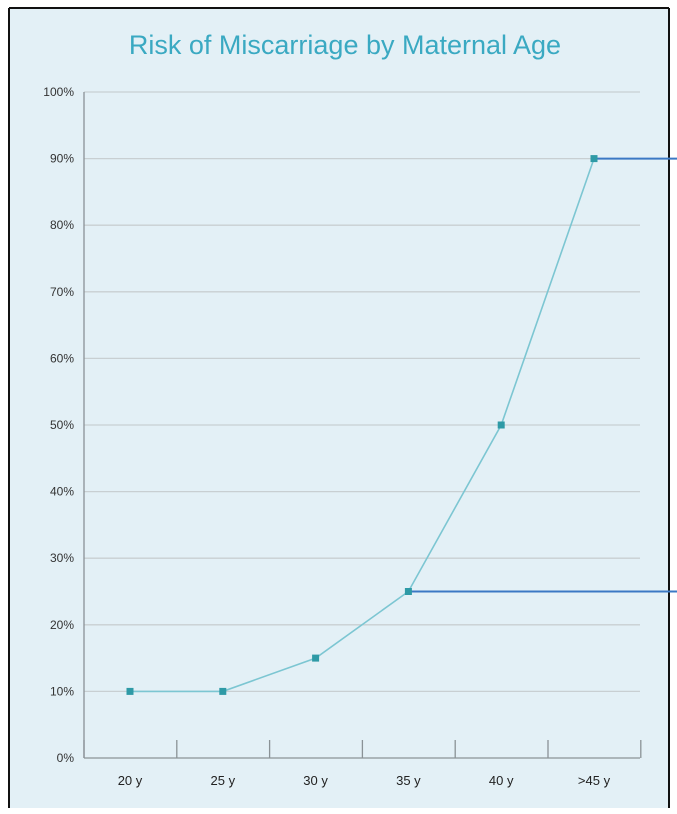  I want to click on y-tick-label: 30%, so click(62, 558).